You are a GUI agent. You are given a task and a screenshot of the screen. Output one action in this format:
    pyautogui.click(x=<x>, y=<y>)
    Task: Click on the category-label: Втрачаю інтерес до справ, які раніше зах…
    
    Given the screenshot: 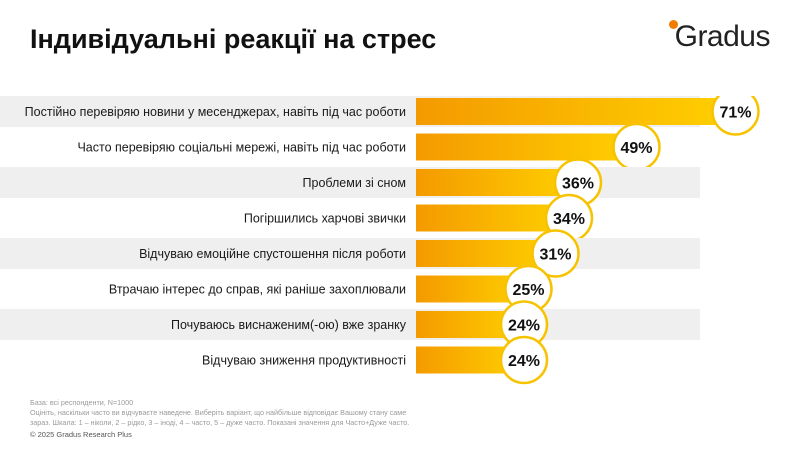 What is the action you would take?
    pyautogui.click(x=257, y=290)
    